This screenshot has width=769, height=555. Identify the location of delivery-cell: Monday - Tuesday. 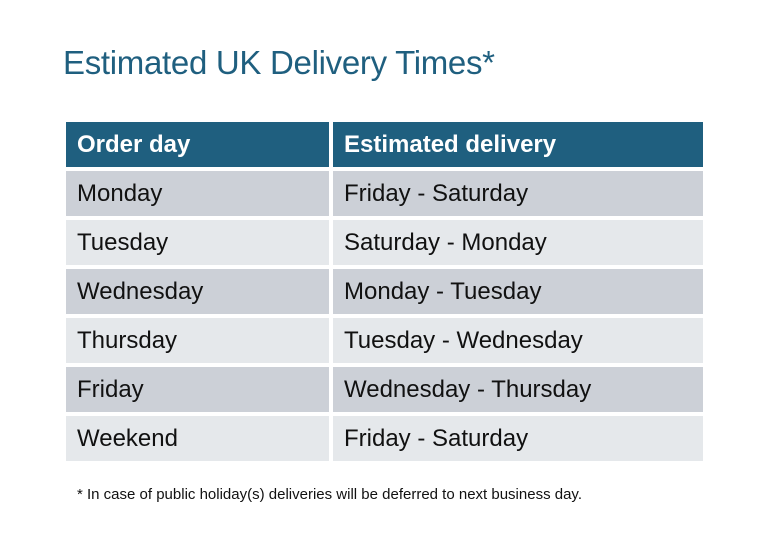
(518, 291).